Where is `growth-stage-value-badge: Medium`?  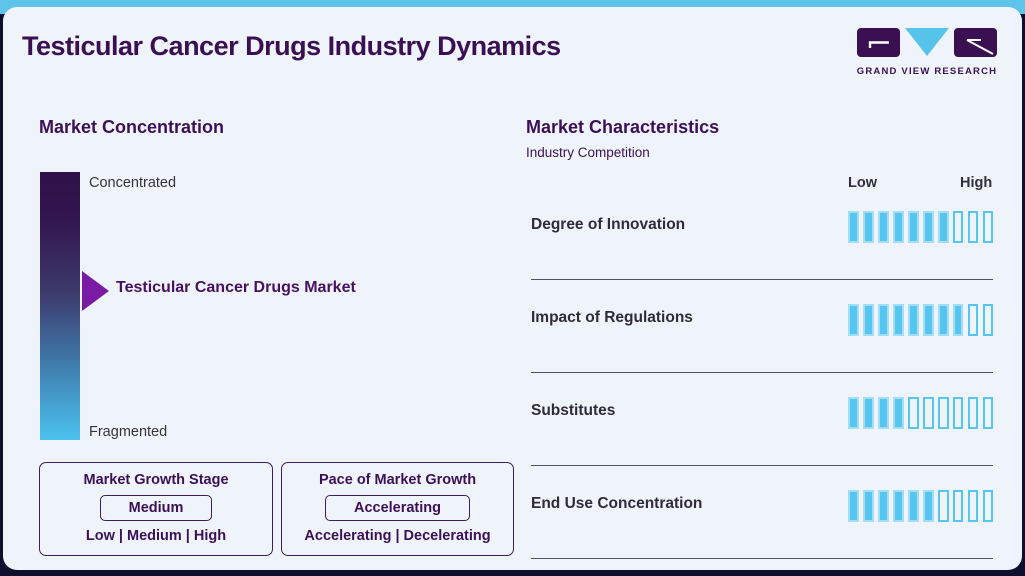
growth-stage-value-badge: Medium is located at coordinates (156, 508).